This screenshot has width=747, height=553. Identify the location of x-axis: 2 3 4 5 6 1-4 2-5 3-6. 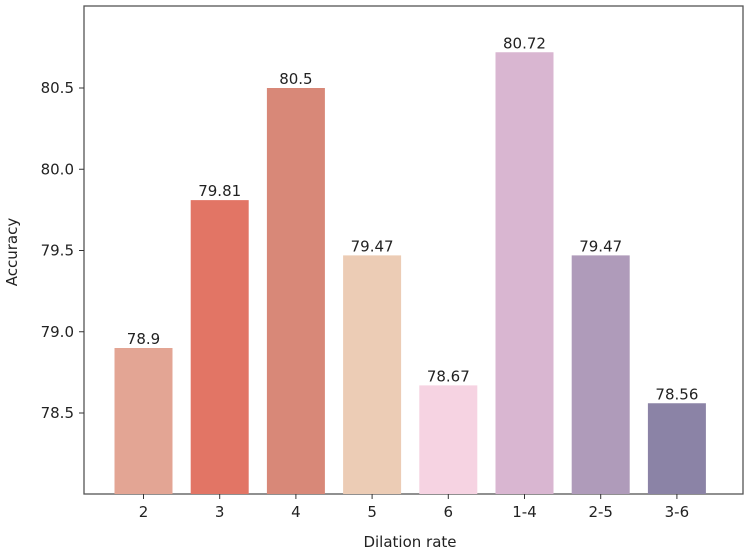
(414, 507).